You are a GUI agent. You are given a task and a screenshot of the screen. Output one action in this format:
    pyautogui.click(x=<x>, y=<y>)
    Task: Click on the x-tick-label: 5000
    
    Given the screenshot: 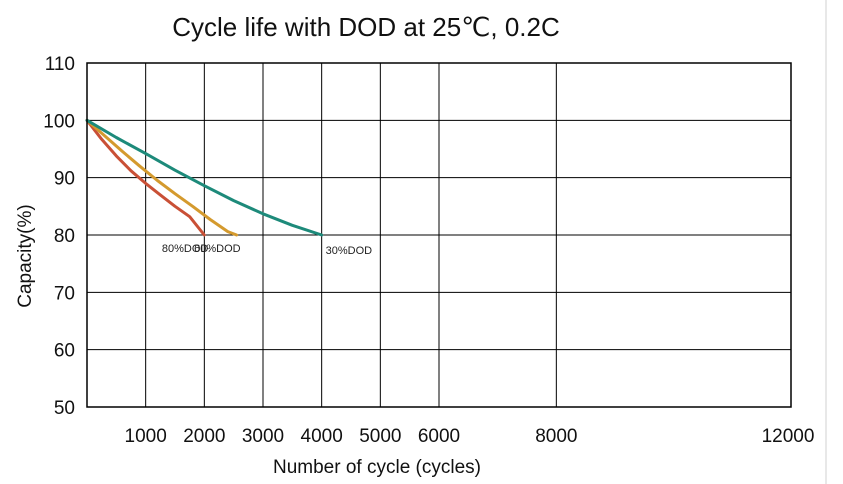 What is the action you would take?
    pyautogui.click(x=380, y=436)
    